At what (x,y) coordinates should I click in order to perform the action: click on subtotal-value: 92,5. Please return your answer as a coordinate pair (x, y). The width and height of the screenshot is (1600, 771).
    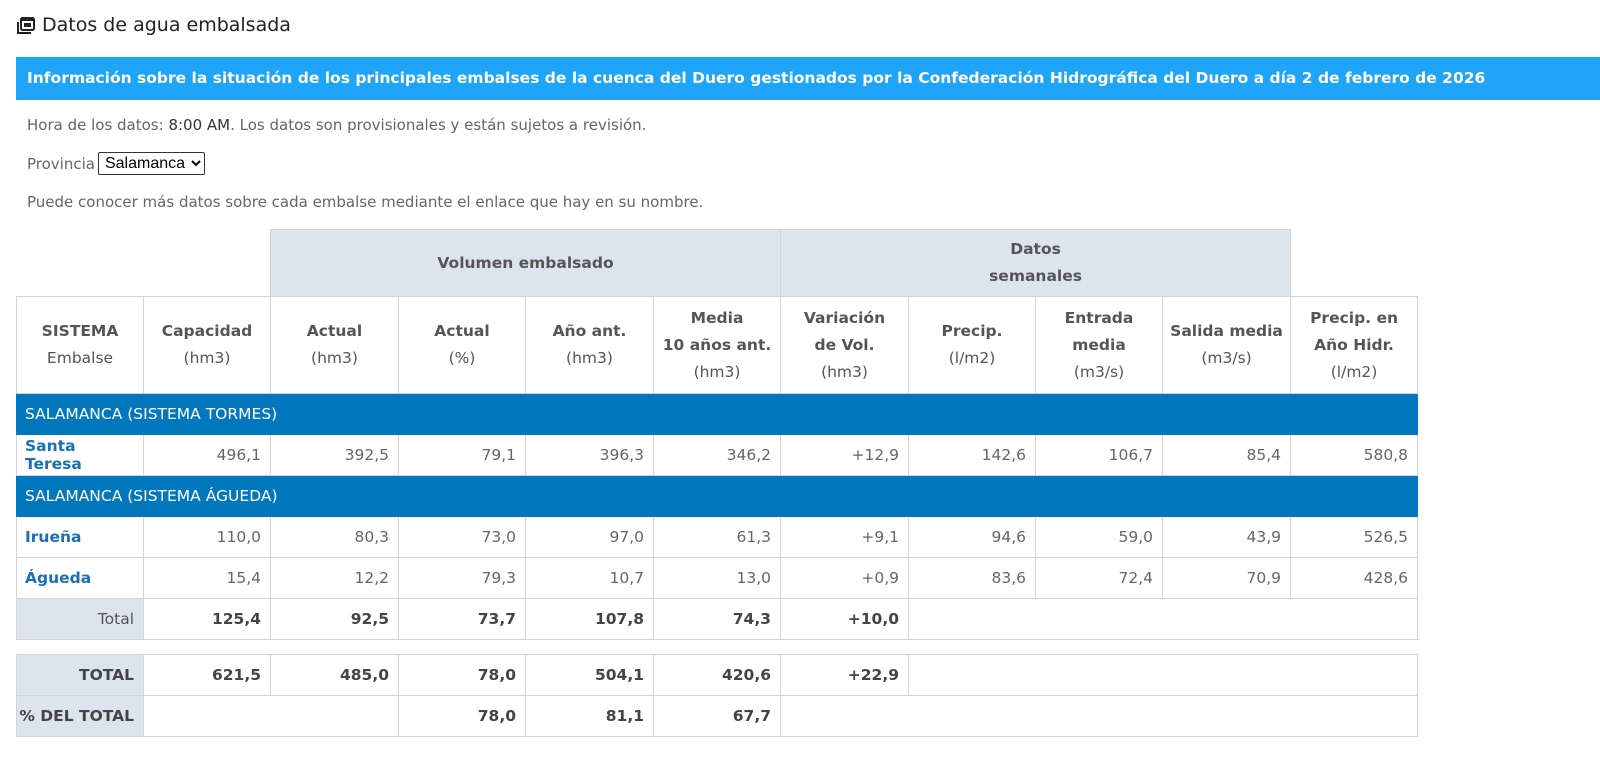
    Looking at the image, I should click on (334, 619).